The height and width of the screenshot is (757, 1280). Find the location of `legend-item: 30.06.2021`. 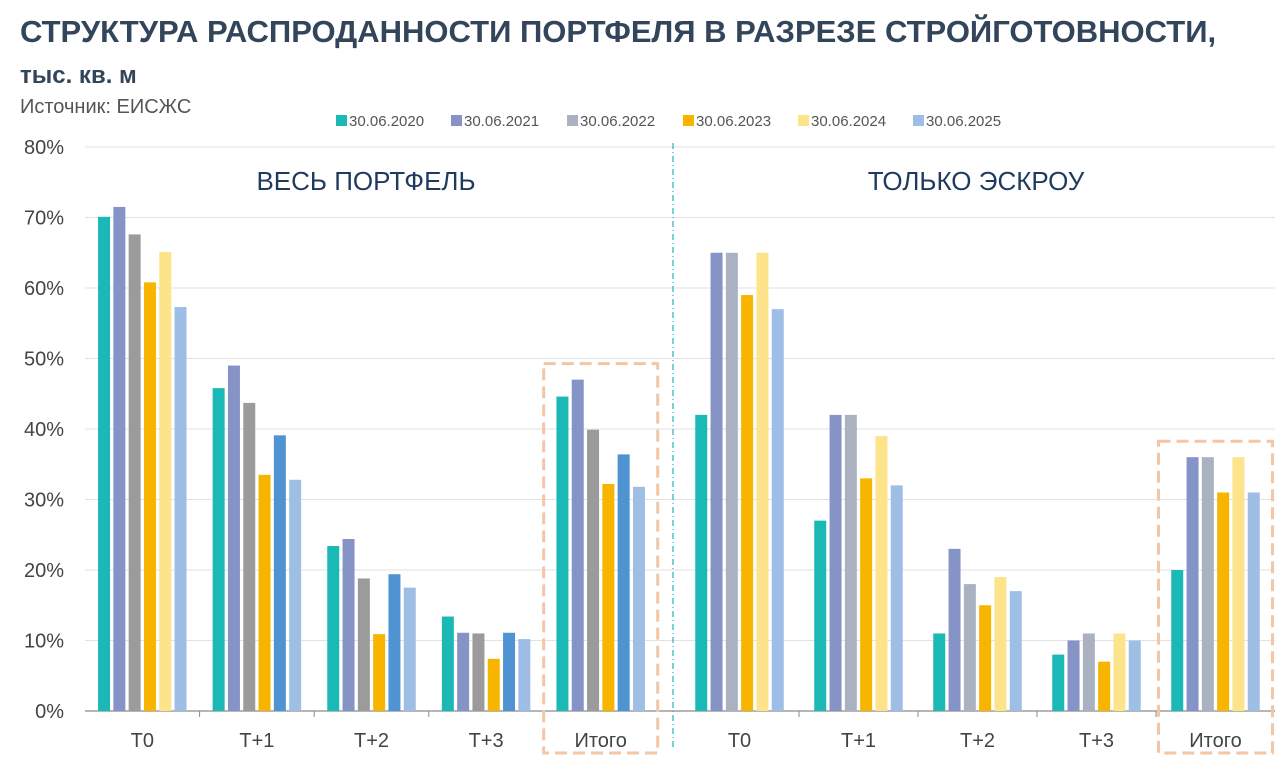

legend-item: 30.06.2021 is located at coordinates (495, 121).